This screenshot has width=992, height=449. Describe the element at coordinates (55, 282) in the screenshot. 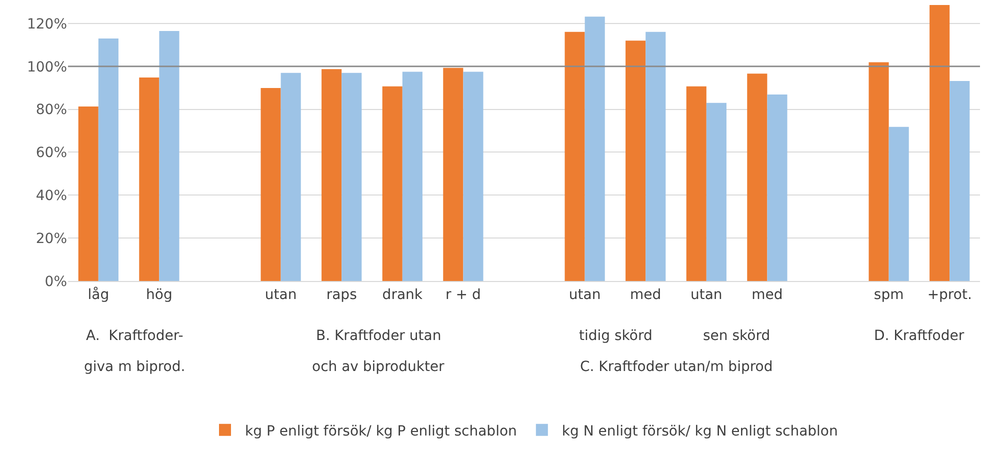

I see `y-tick-label: 0%` at that location.